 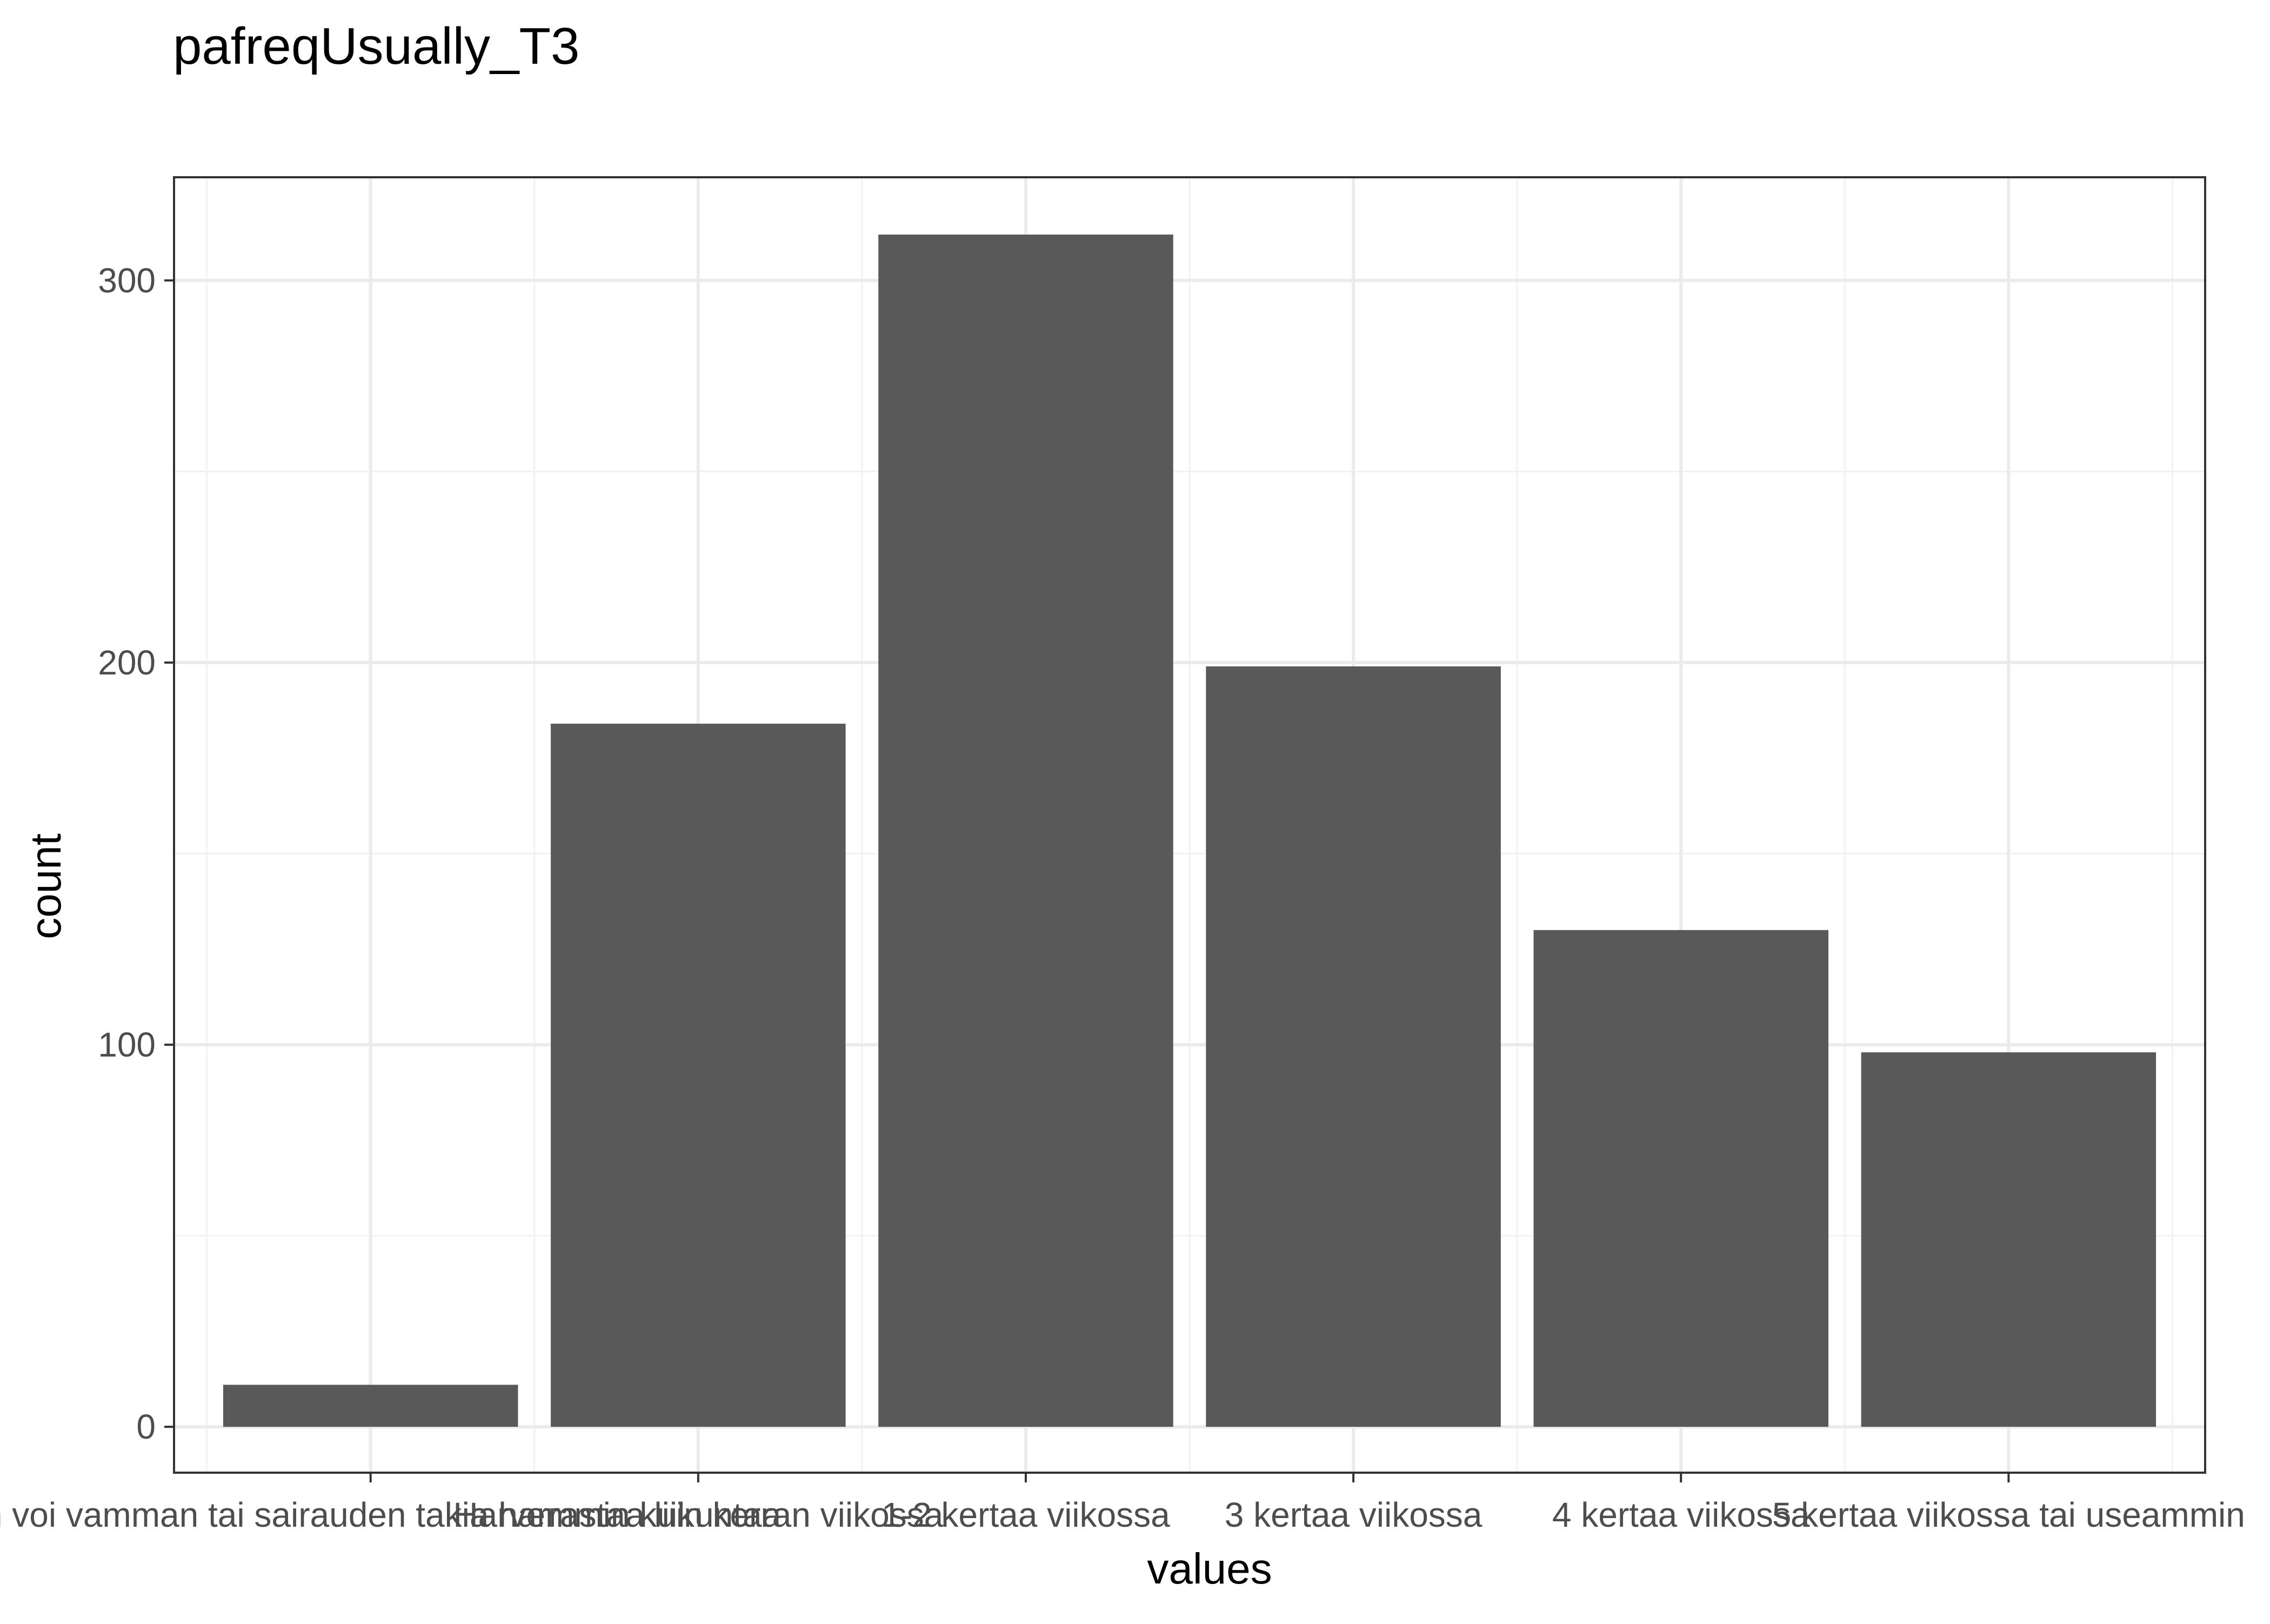 What do you see at coordinates (146, 1426) in the screenshot?
I see `y-tick-label: 0` at bounding box center [146, 1426].